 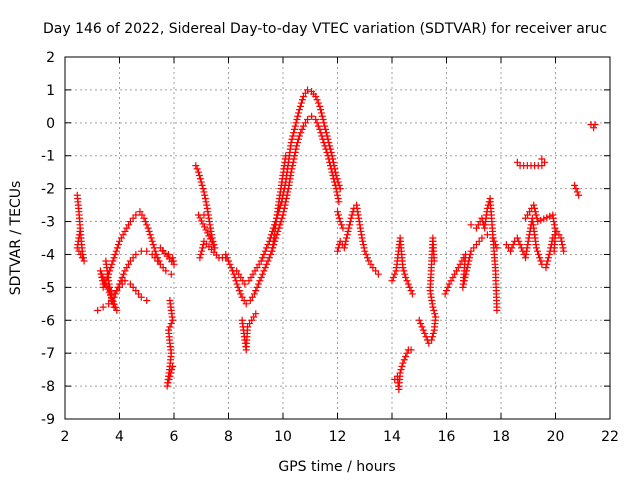 I want to click on x-tick-label: 10, so click(x=283, y=437).